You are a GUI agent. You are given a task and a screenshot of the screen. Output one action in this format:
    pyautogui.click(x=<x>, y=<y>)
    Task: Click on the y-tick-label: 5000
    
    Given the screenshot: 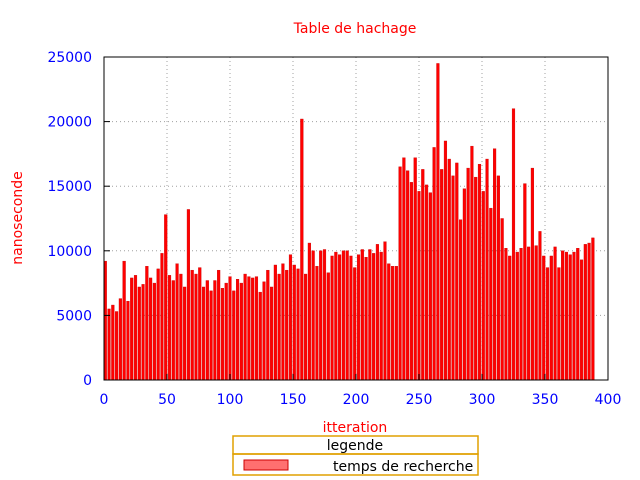 What is the action you would take?
    pyautogui.click(x=74, y=316)
    